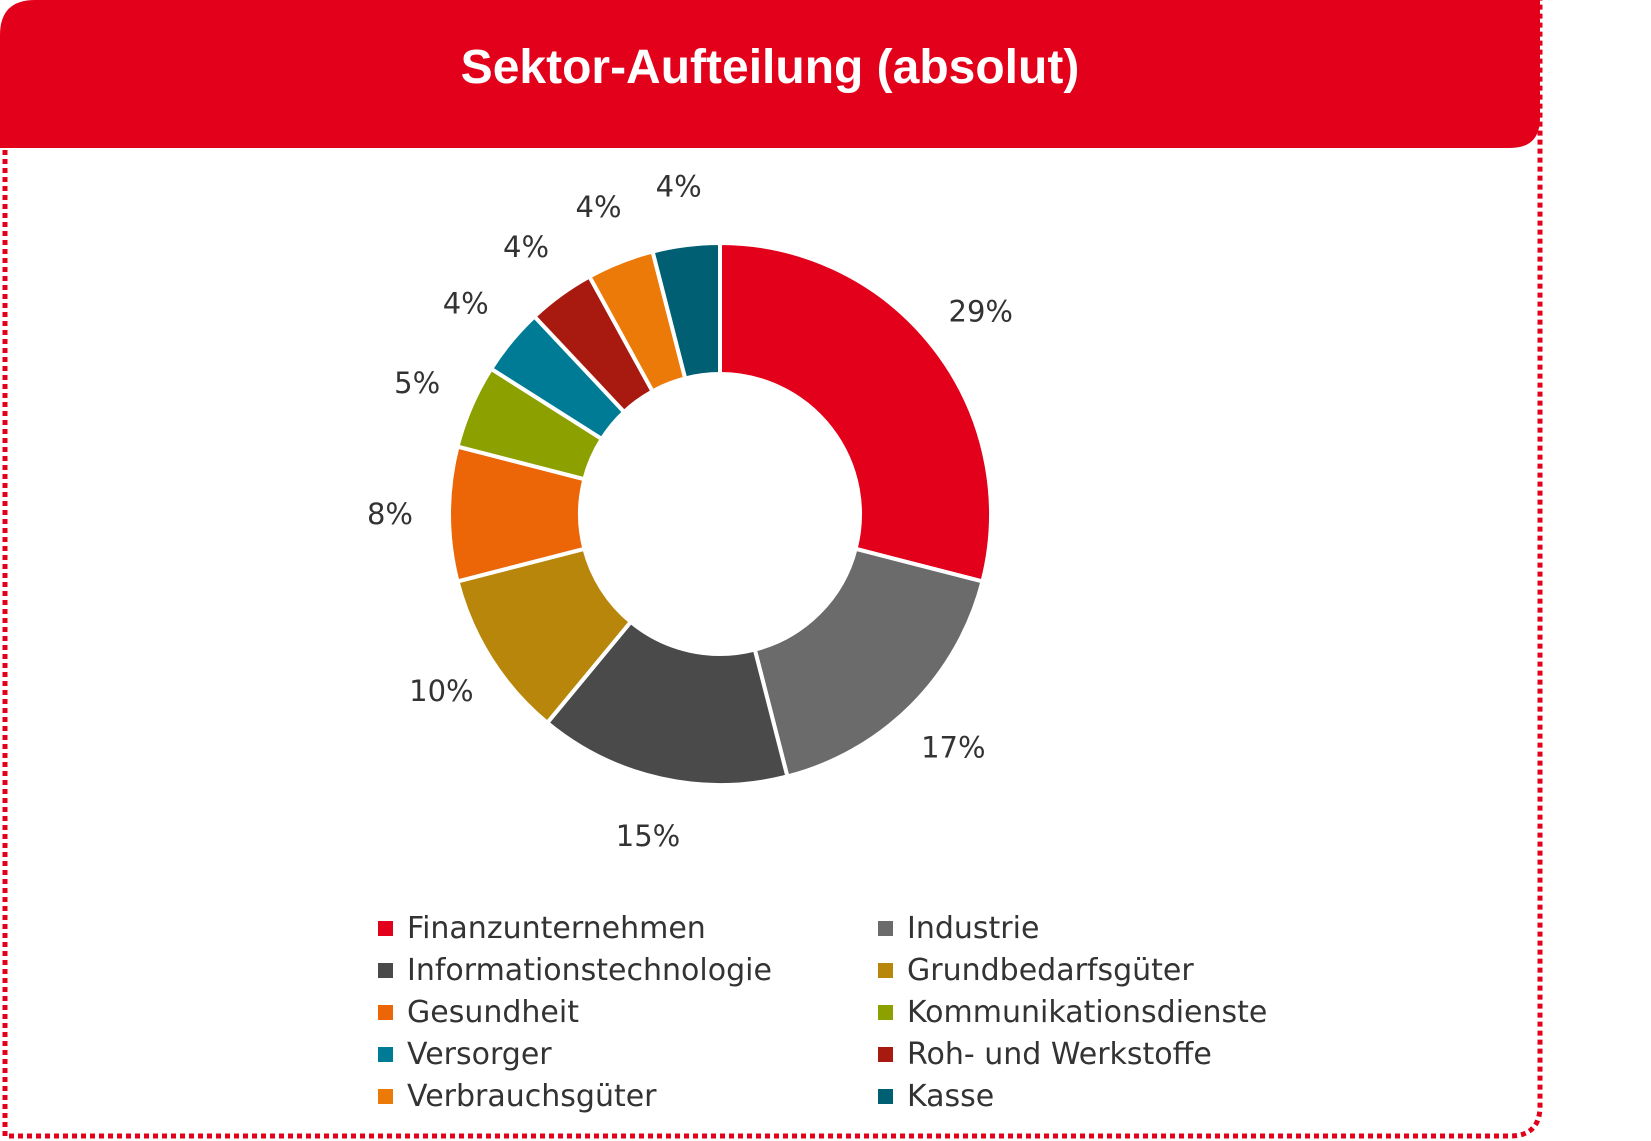 This screenshot has width=1651, height=1141. I want to click on legend-label: Versorger, so click(479, 1054).